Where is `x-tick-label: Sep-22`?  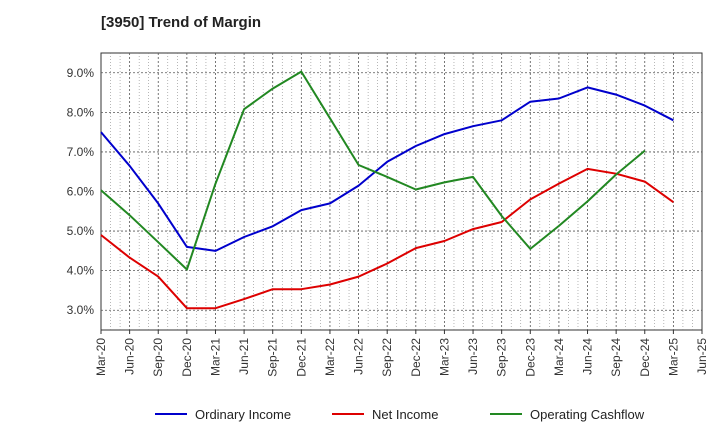
x-tick-label: Sep-22 is located at coordinates (387, 357).